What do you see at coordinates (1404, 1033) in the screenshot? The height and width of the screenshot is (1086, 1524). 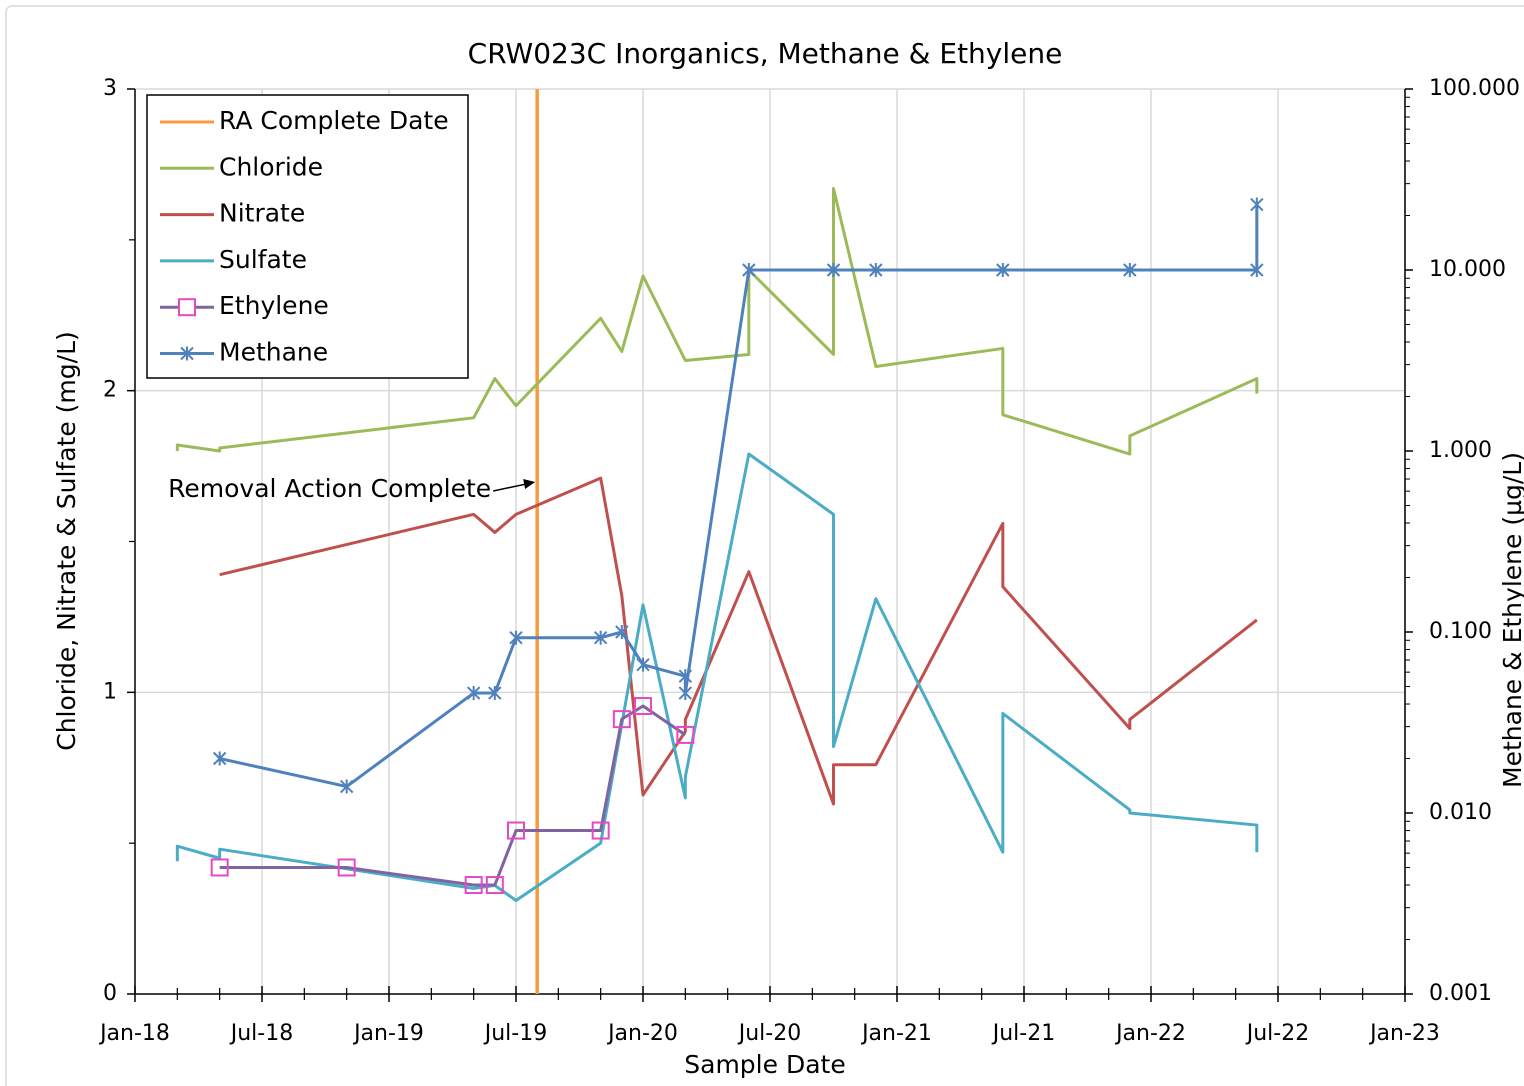 I see `x-tick-label: Jan-23` at bounding box center [1404, 1033].